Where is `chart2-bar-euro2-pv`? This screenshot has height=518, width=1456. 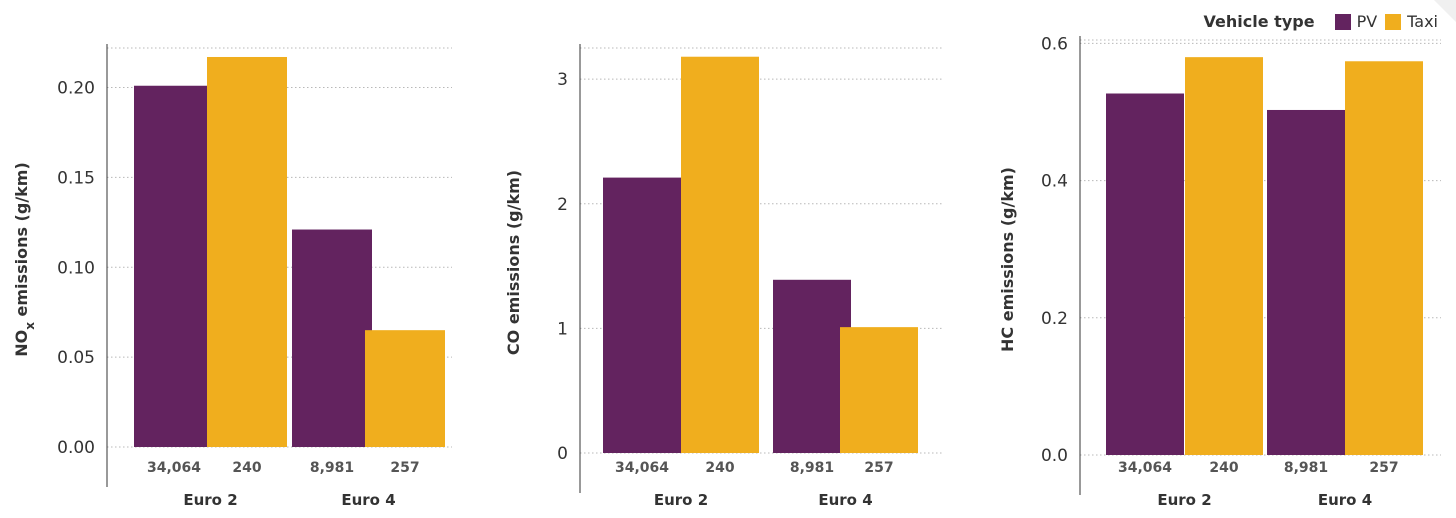 chart2-bar-euro2-pv is located at coordinates (642, 315).